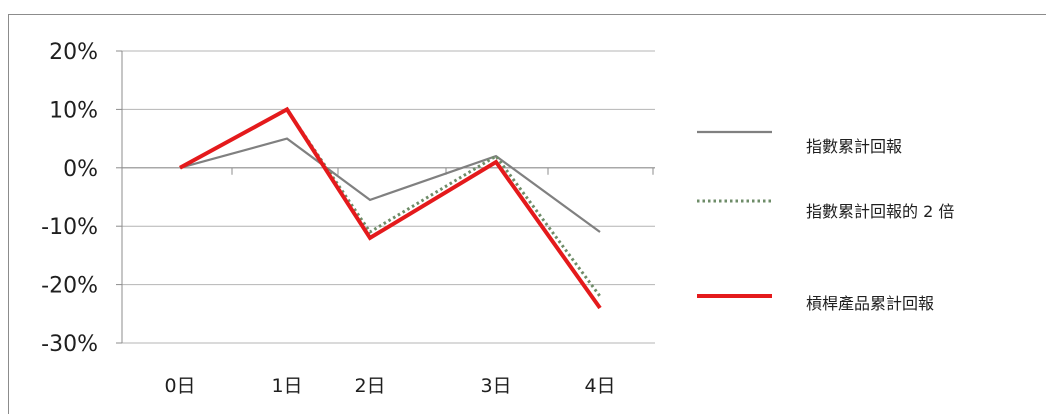  Describe the element at coordinates (73, 52) in the screenshot. I see `y-tick-label: 20%` at that location.